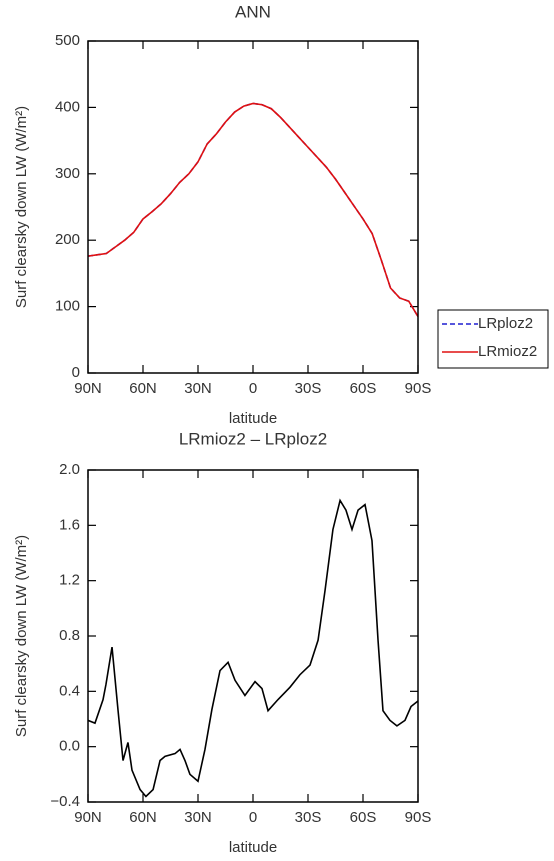 The image size is (554, 861). What do you see at coordinates (253, 209) in the screenshot?
I see `data-line` at bounding box center [253, 209].